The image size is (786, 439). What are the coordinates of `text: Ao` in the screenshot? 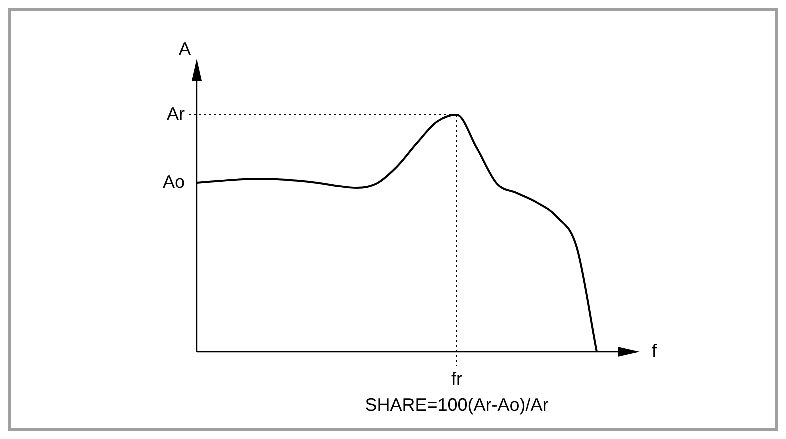 It's located at (173, 182).